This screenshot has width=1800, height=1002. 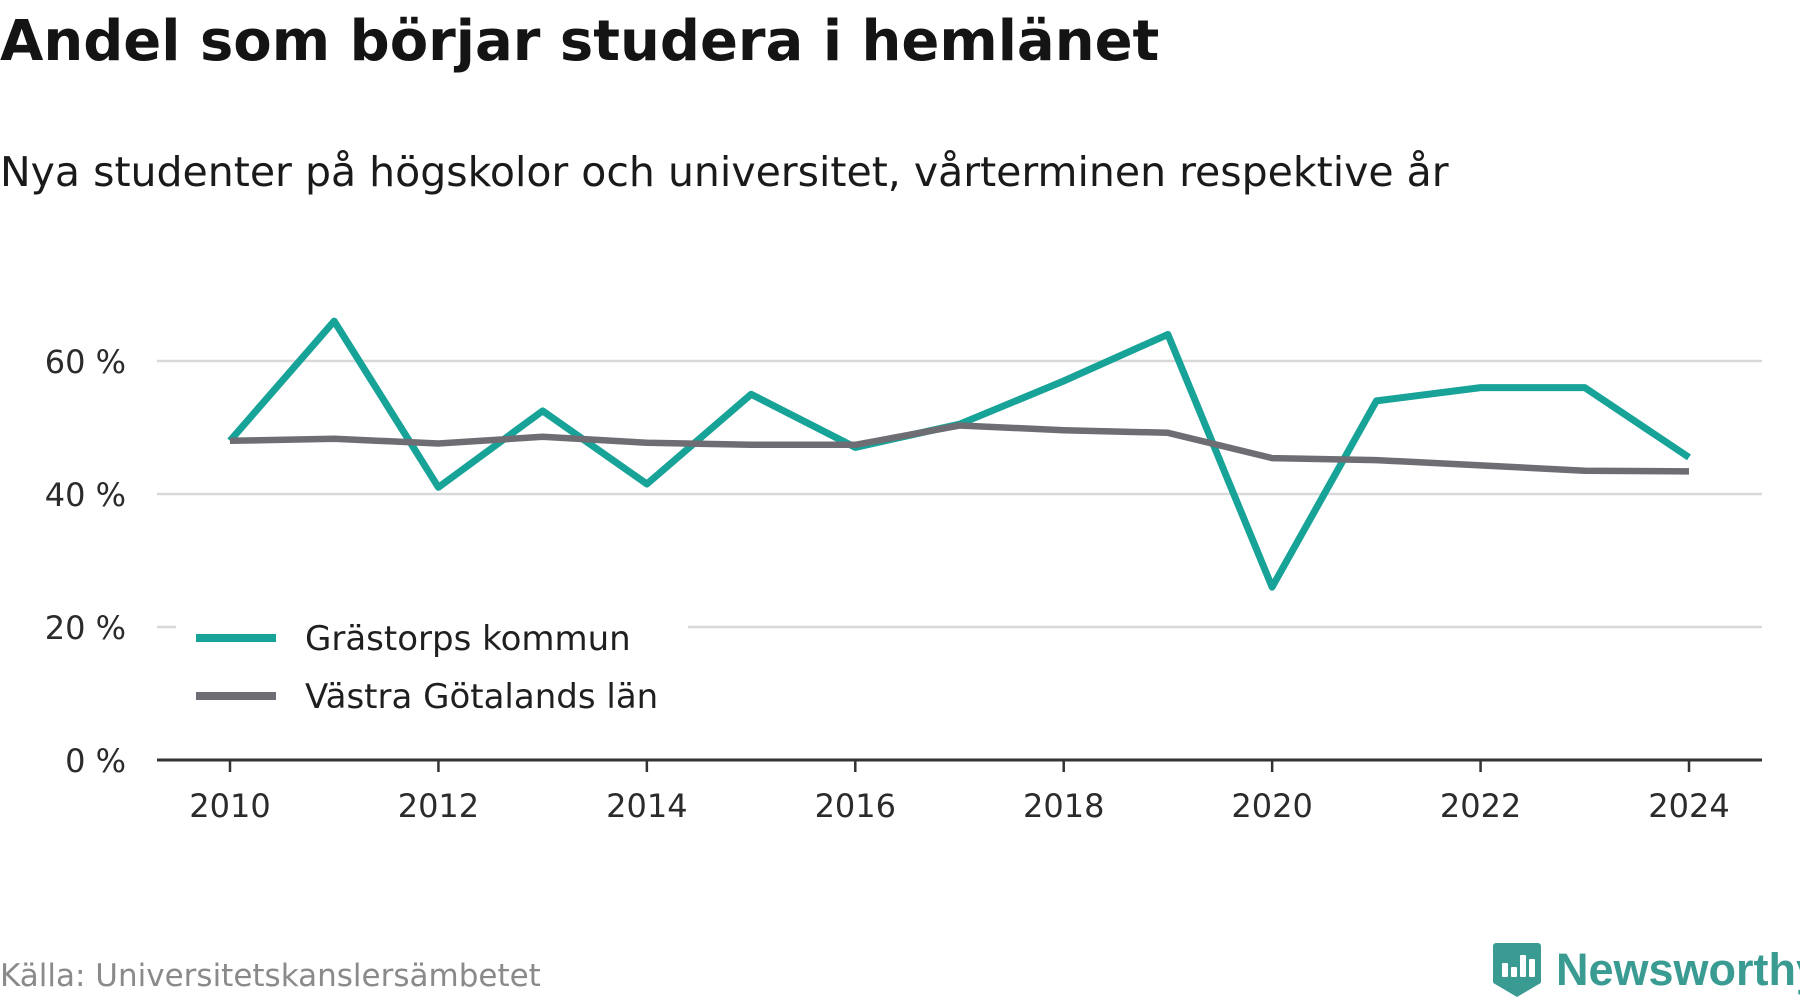 I want to click on legend: Grästorps kommun Västra Götalands län, so click(x=432, y=673).